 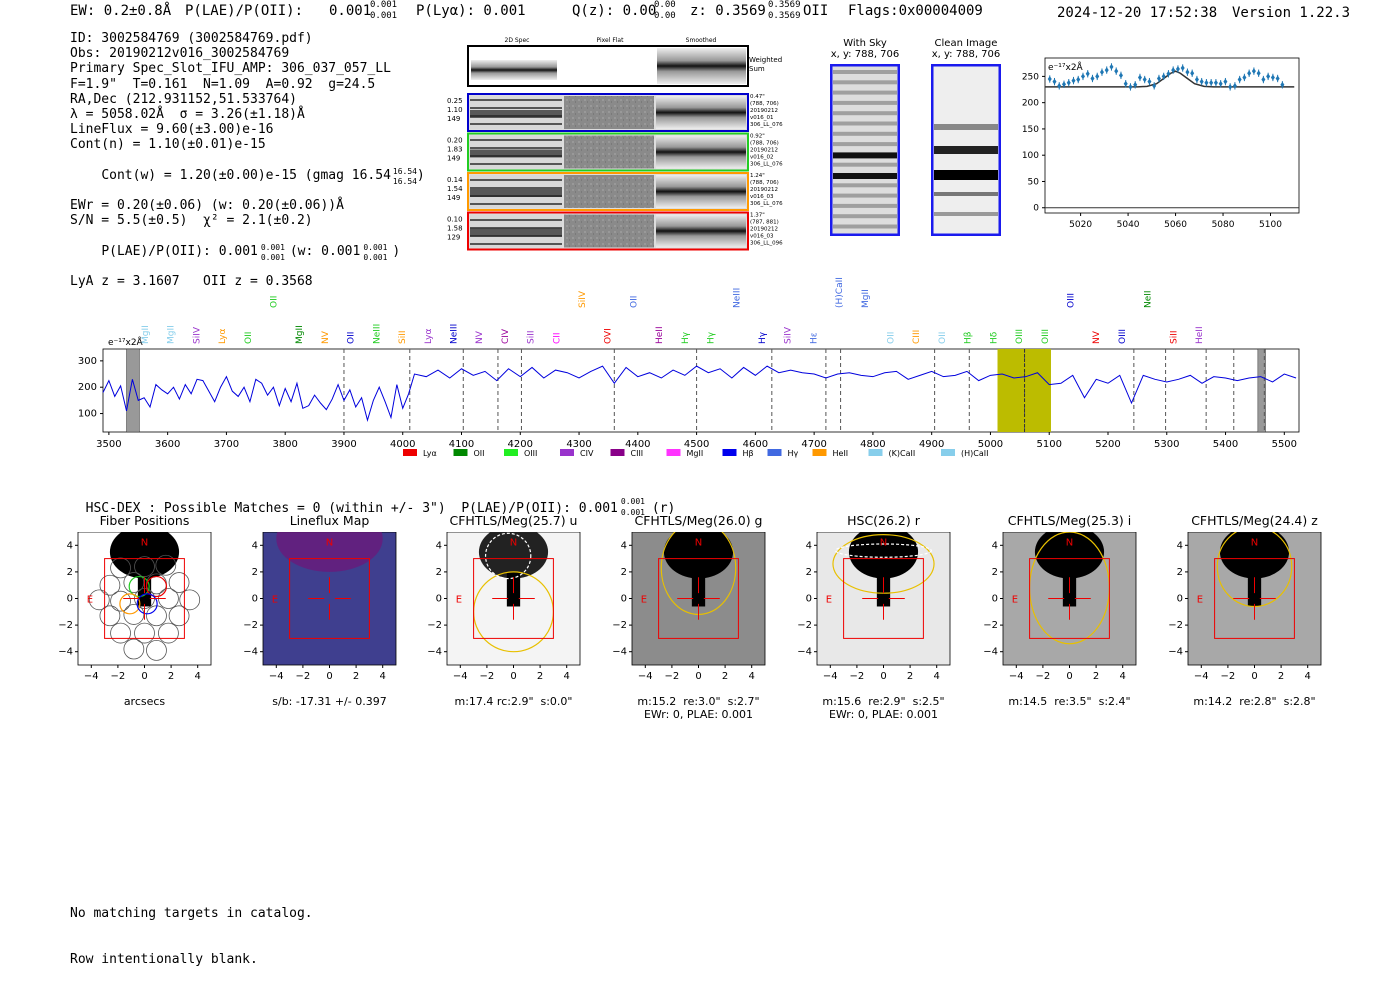 I want to click on legend-entry: CIV, so click(x=577, y=453).